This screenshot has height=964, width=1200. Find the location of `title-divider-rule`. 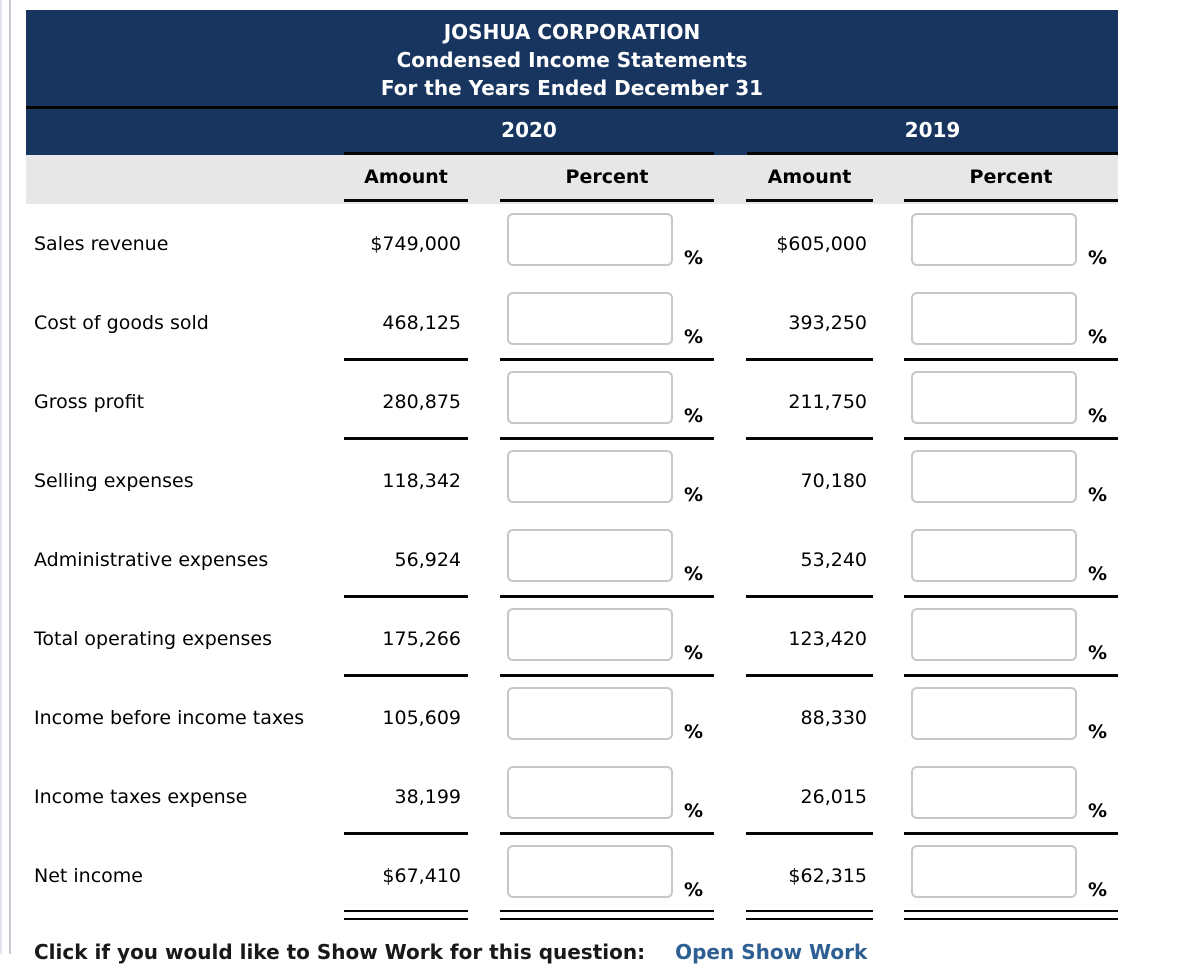

title-divider-rule is located at coordinates (572, 107).